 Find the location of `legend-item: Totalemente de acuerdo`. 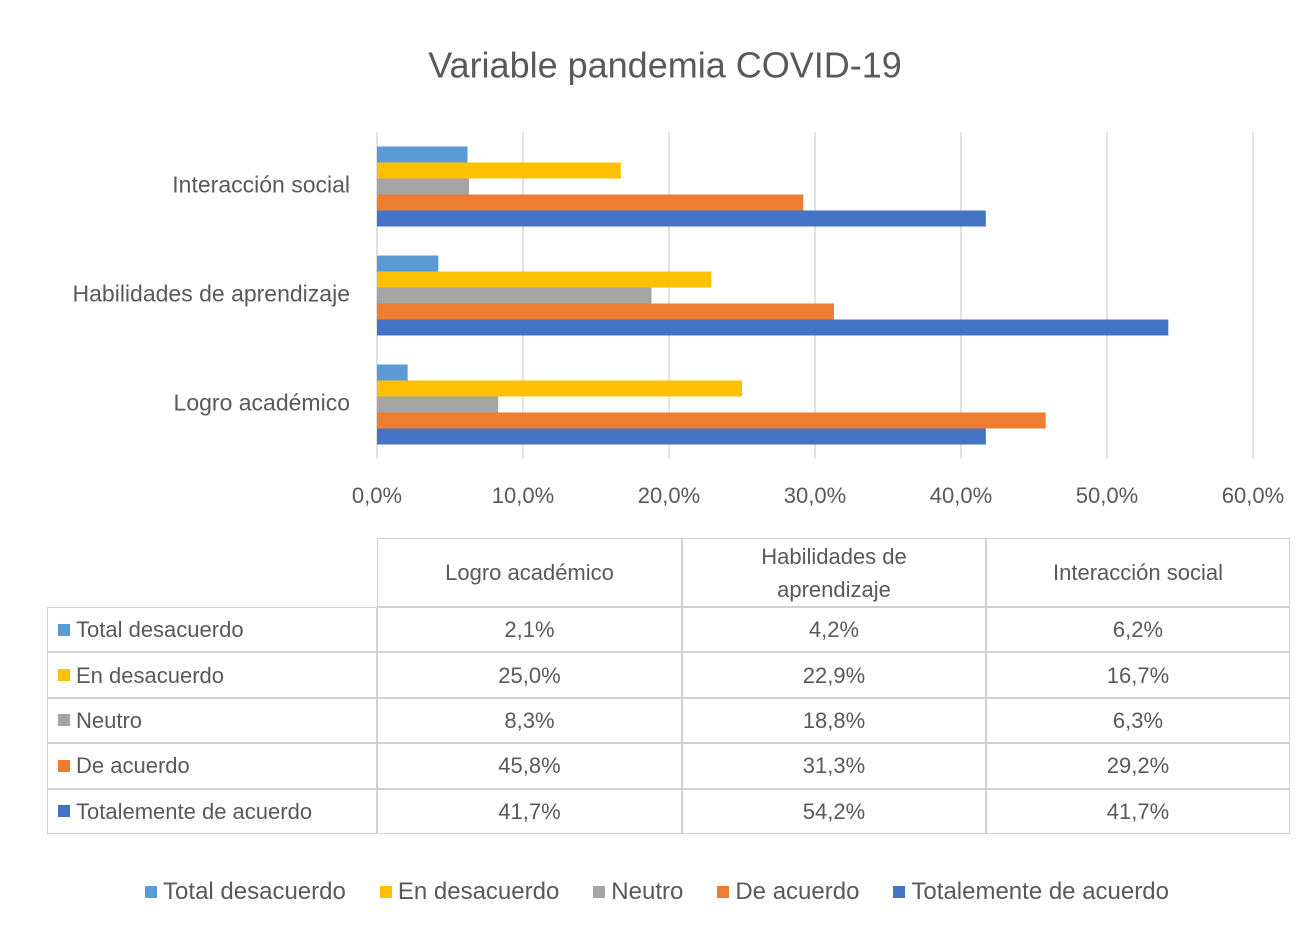

legend-item: Totalemente de acuerdo is located at coordinates (1031, 892).